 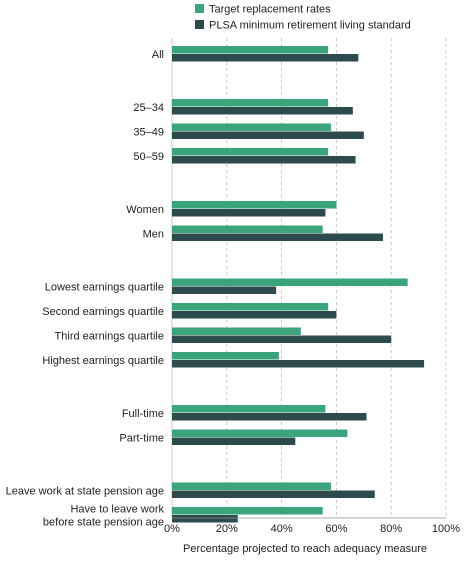 I want to click on category-label: Leave work at state pension age, so click(x=85, y=491).